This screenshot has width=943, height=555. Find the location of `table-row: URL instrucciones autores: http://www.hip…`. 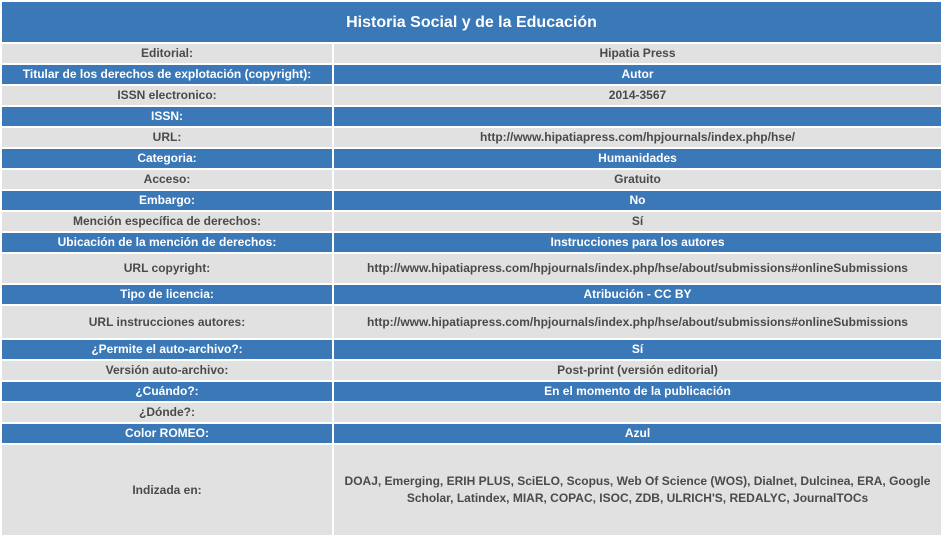

table-row: URL instrucciones autores: http://www.hip… is located at coordinates (471, 322).